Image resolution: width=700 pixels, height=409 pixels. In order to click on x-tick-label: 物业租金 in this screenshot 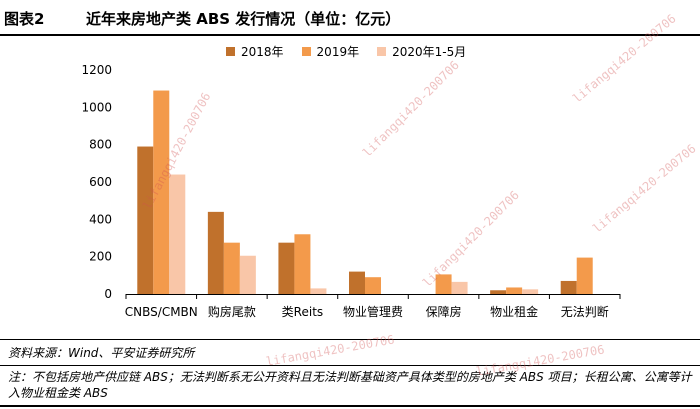, I will do `click(514, 311)`.